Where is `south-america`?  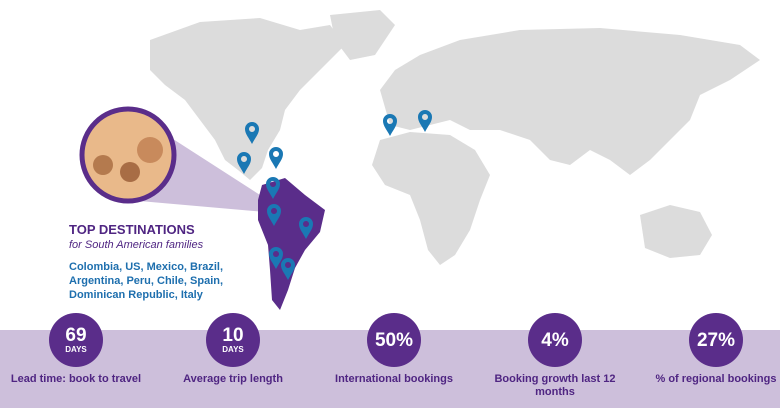
south-america is located at coordinates (291, 244).